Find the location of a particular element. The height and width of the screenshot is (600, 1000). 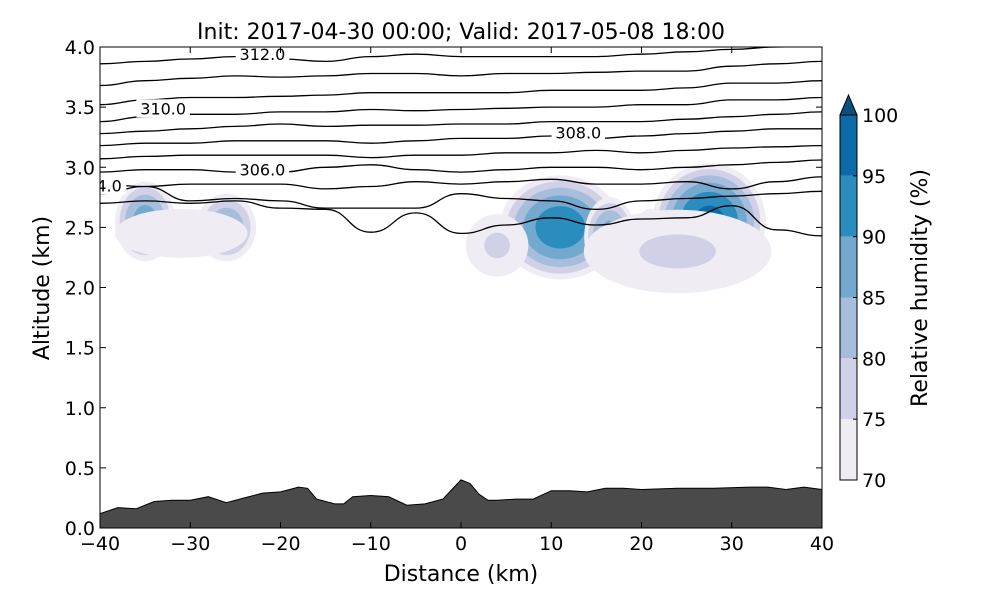

y-tick-label-7: 3.5 is located at coordinates (80, 108).